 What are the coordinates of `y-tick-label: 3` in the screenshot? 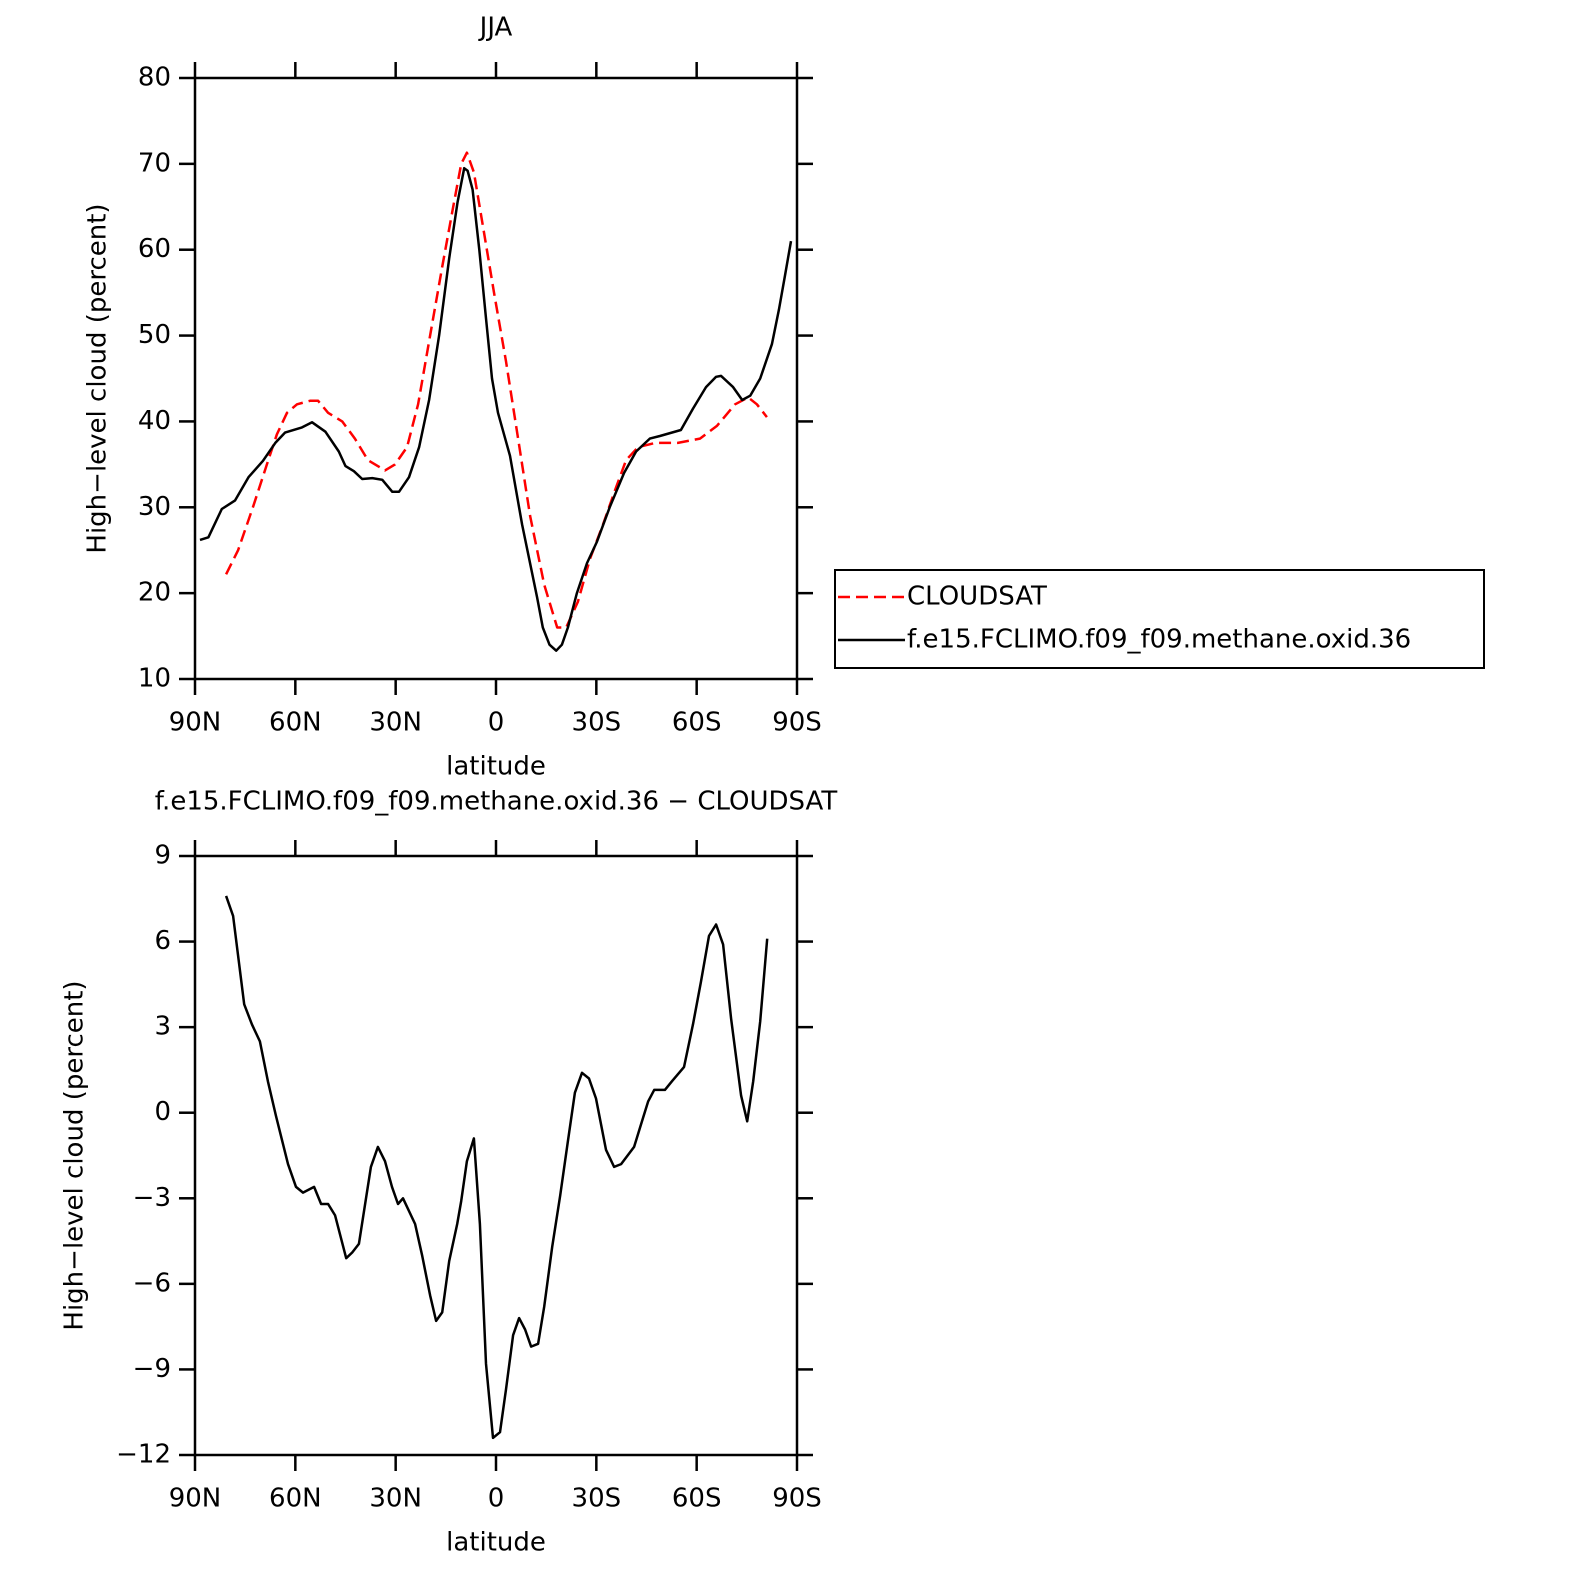 It's located at (162, 1027).